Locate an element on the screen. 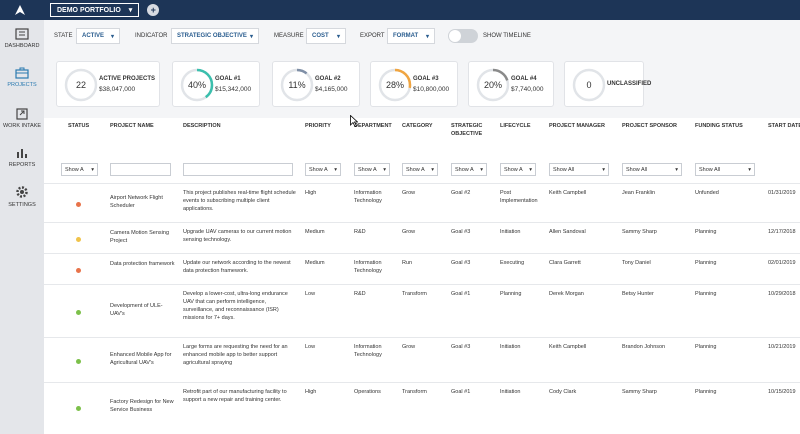 The width and height of the screenshot is (800, 434). department: Operations is located at coordinates (367, 392).